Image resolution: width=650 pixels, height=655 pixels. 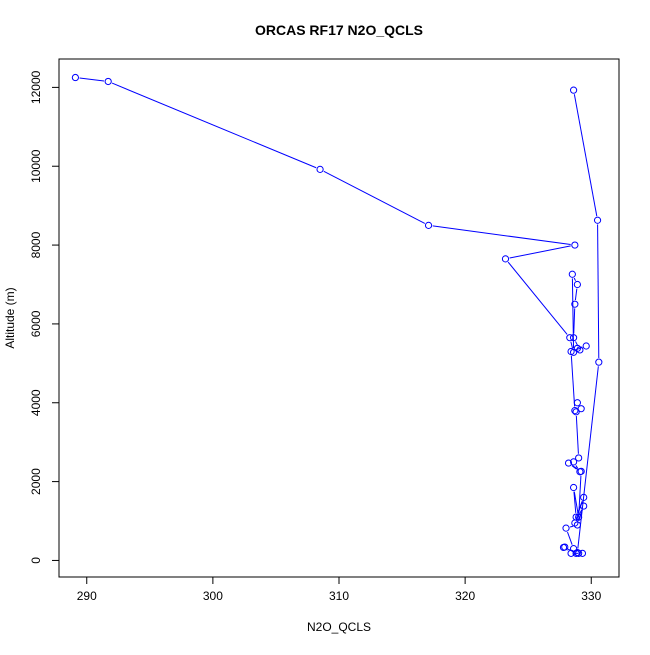 I want to click on chart-title: ORCAS RF17 N2O_QCLS, so click(x=339, y=30).